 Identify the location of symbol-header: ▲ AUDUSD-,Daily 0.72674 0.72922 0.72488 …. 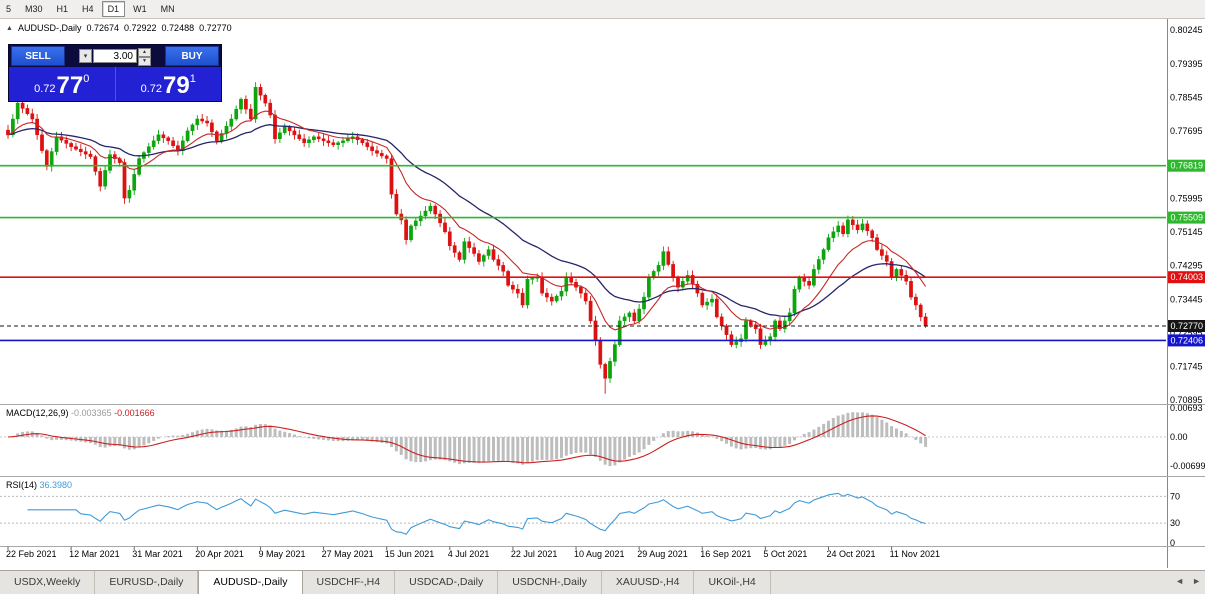
(119, 28).